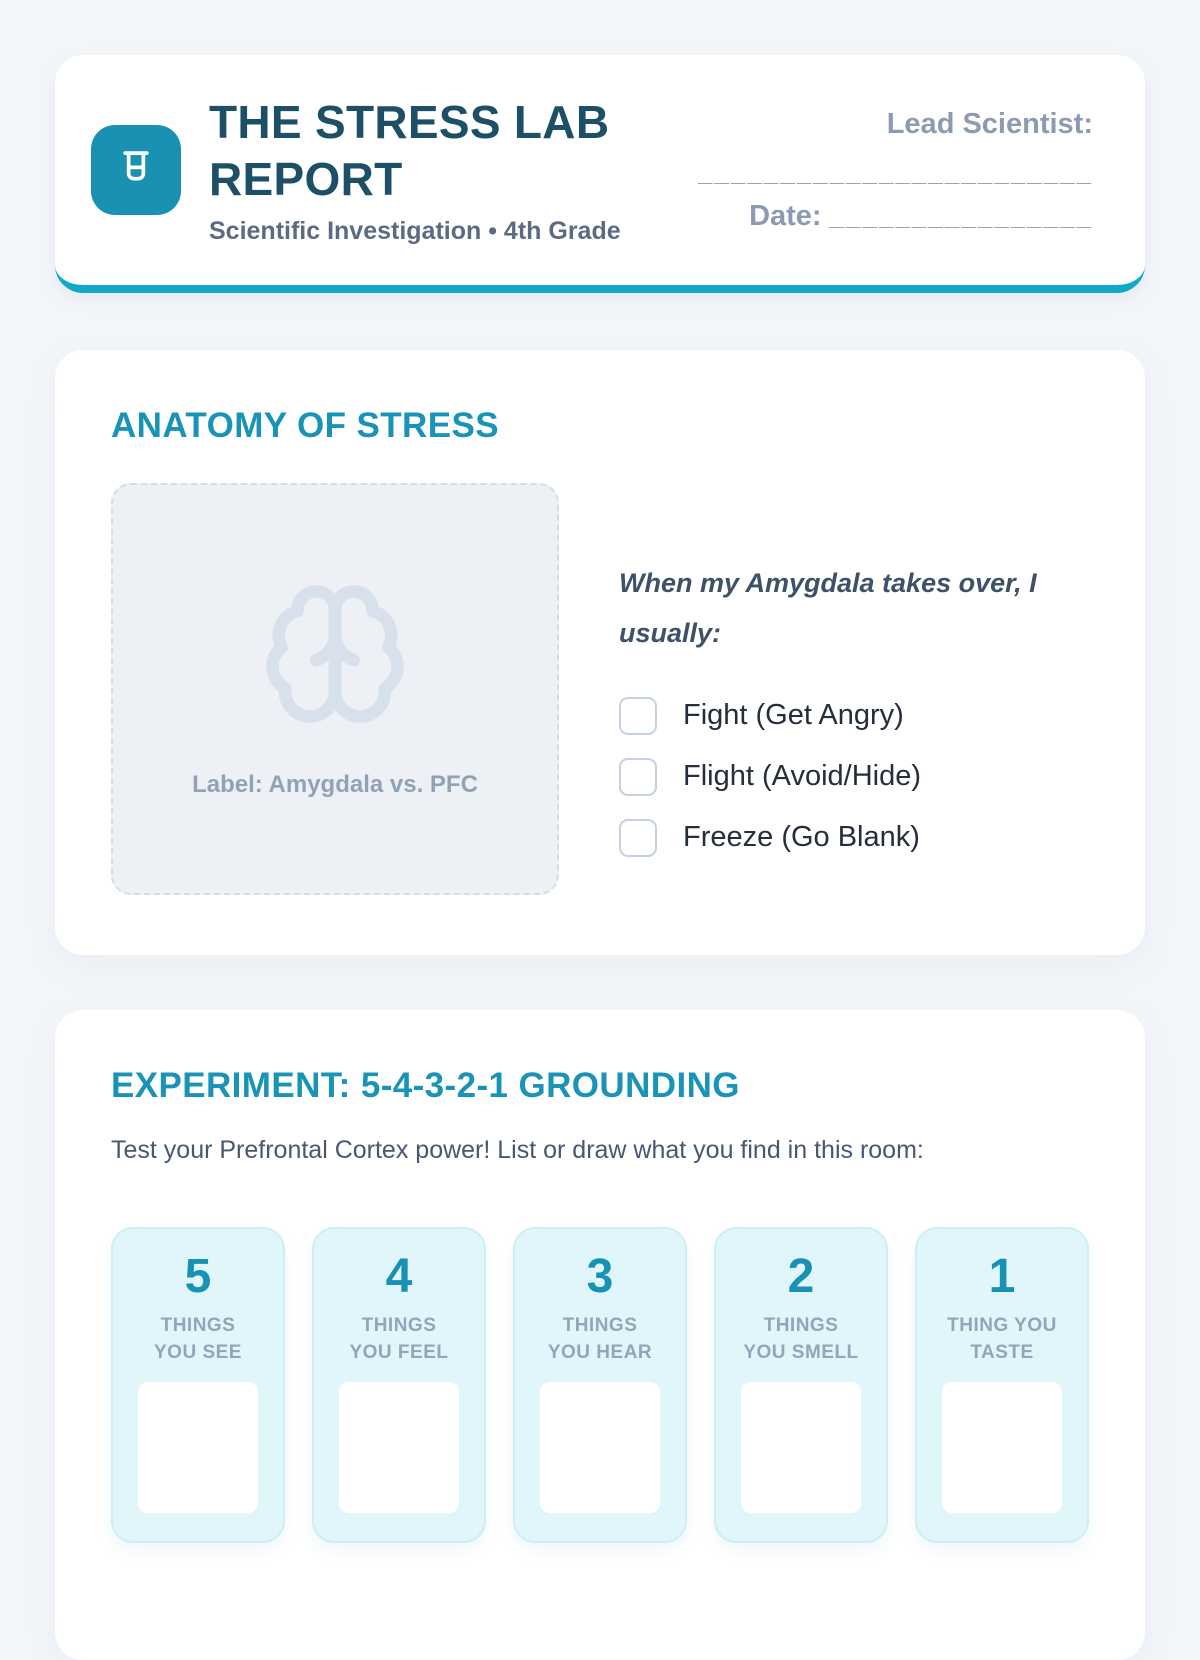 The image size is (1200, 1660). I want to click on sense-label: THING YOU TASTE, so click(1002, 1339).